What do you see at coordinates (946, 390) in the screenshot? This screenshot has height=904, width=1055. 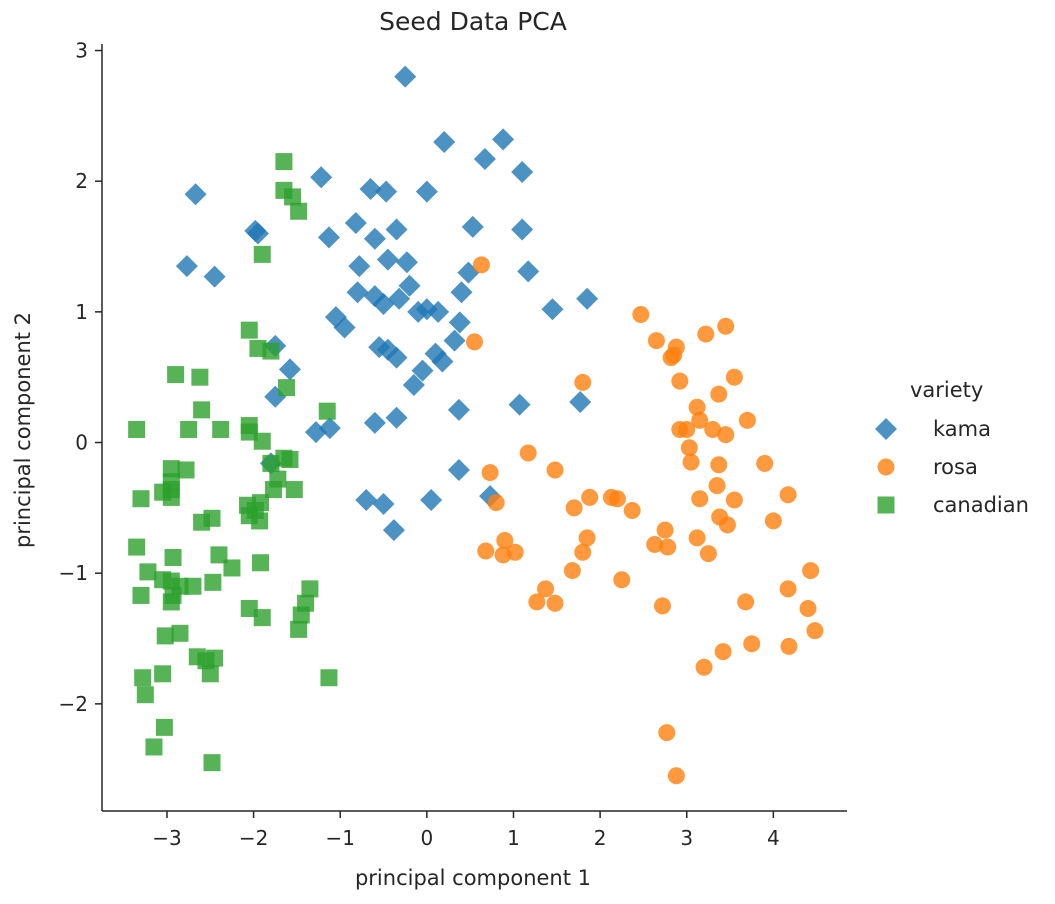 I see `legend-title: variety` at bounding box center [946, 390].